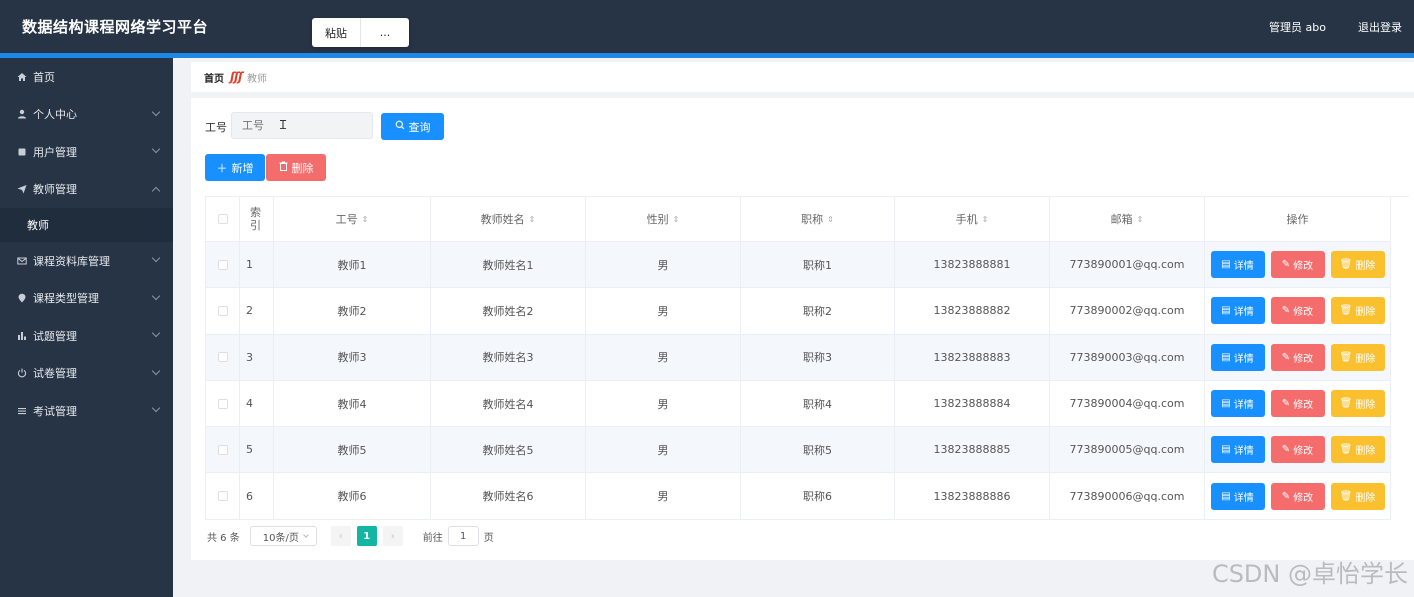  Describe the element at coordinates (972, 357) in the screenshot. I see `cell-phone: 13823888883` at that location.